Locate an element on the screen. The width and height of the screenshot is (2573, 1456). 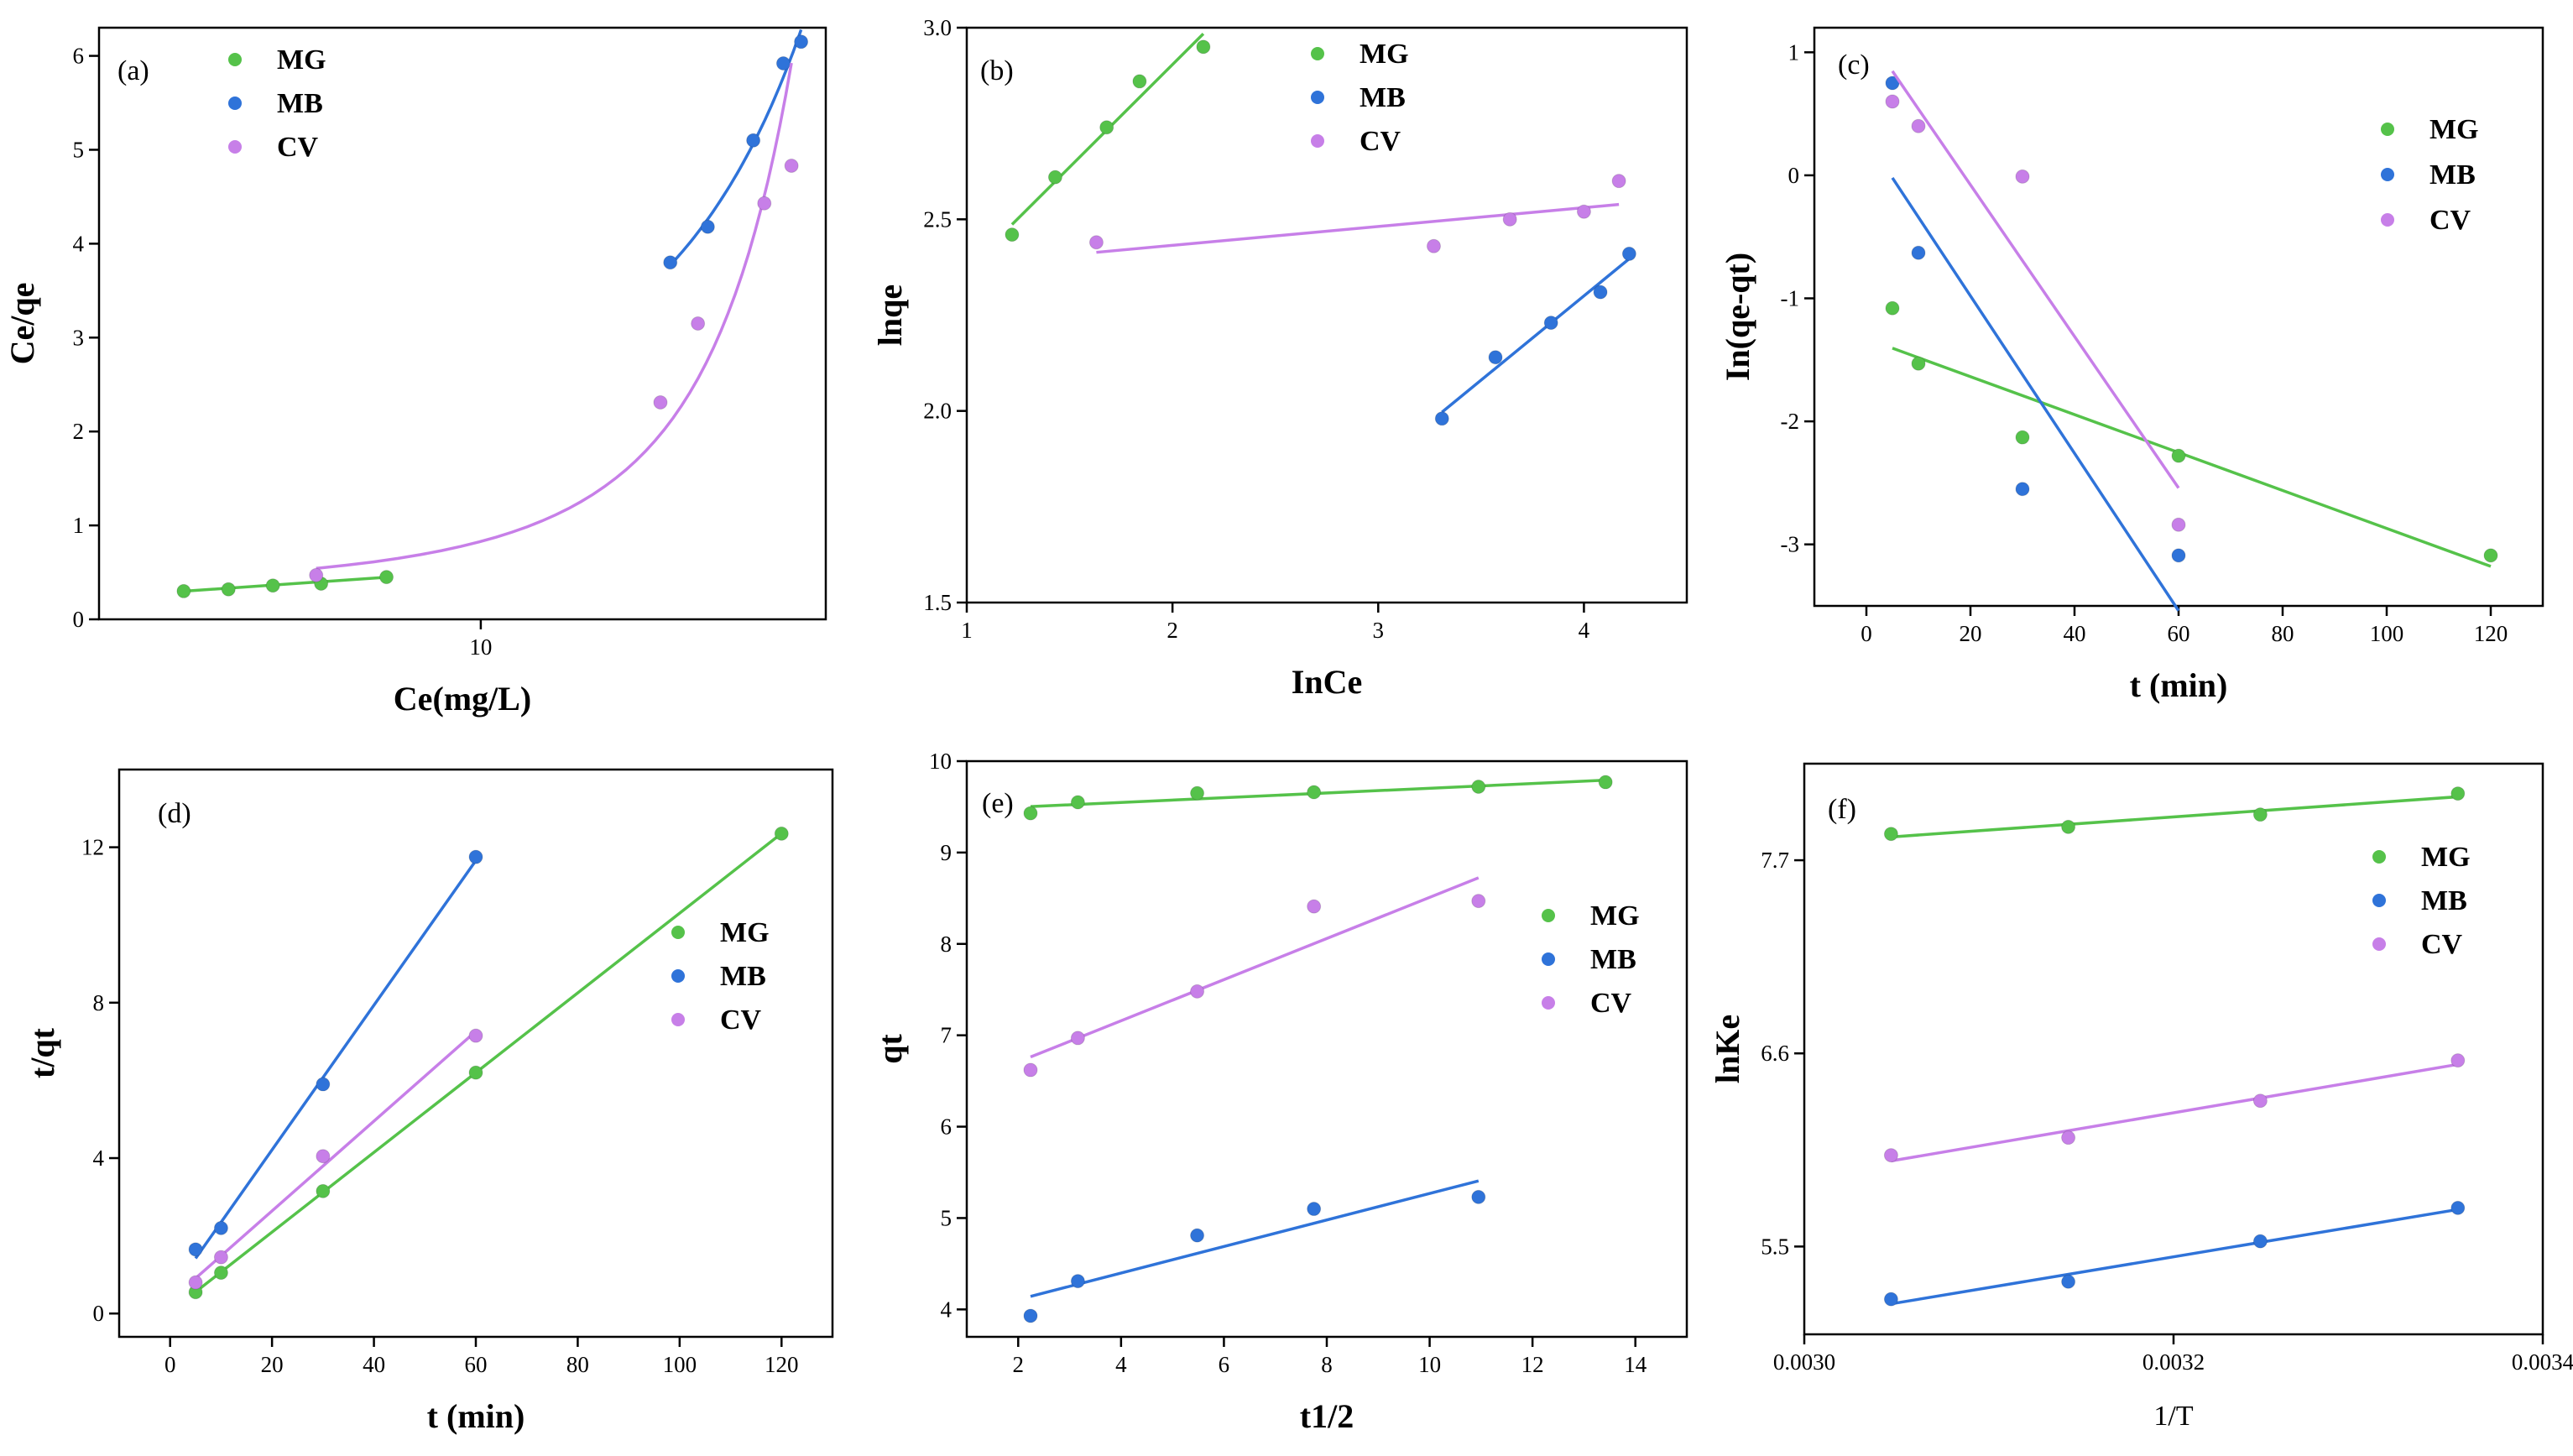
x-axis-title: t (min) is located at coordinates (476, 1416).